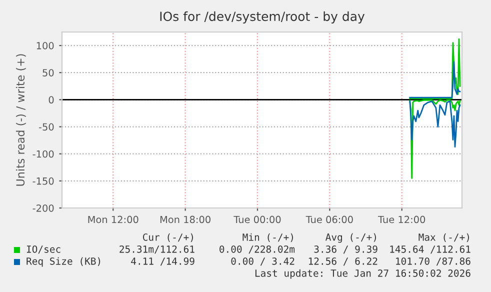 The height and width of the screenshot is (292, 491). I want to click on x-tick-label: Mon 18:00, so click(185, 220).